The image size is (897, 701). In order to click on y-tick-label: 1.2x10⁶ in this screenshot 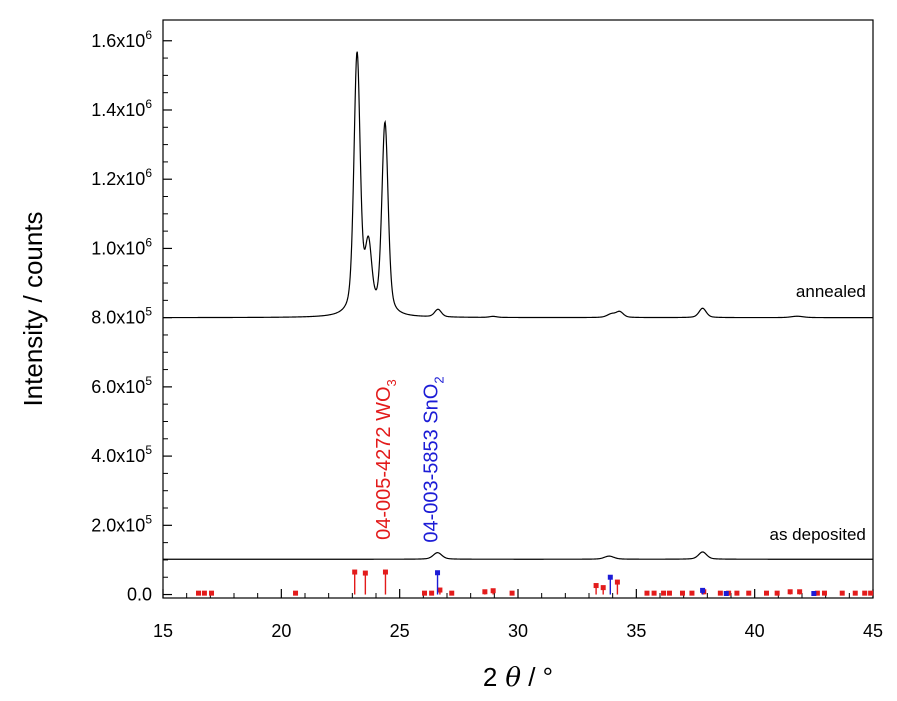, I will do `click(121, 177)`.